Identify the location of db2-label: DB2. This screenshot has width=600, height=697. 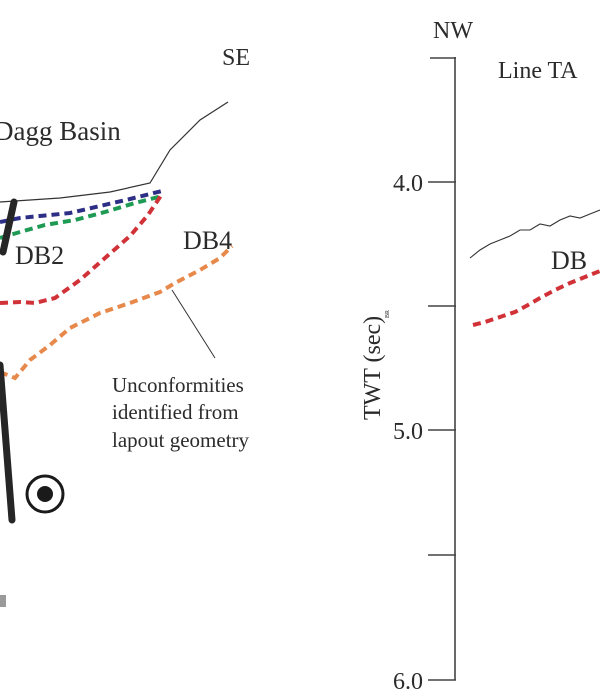
(39, 255).